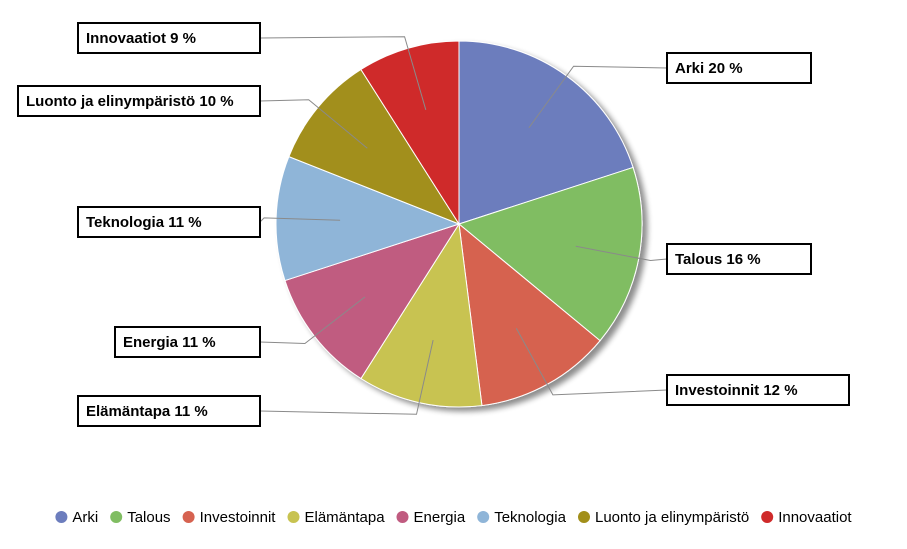 The width and height of the screenshot is (907, 549). I want to click on data-label-box-energia, so click(187, 342).